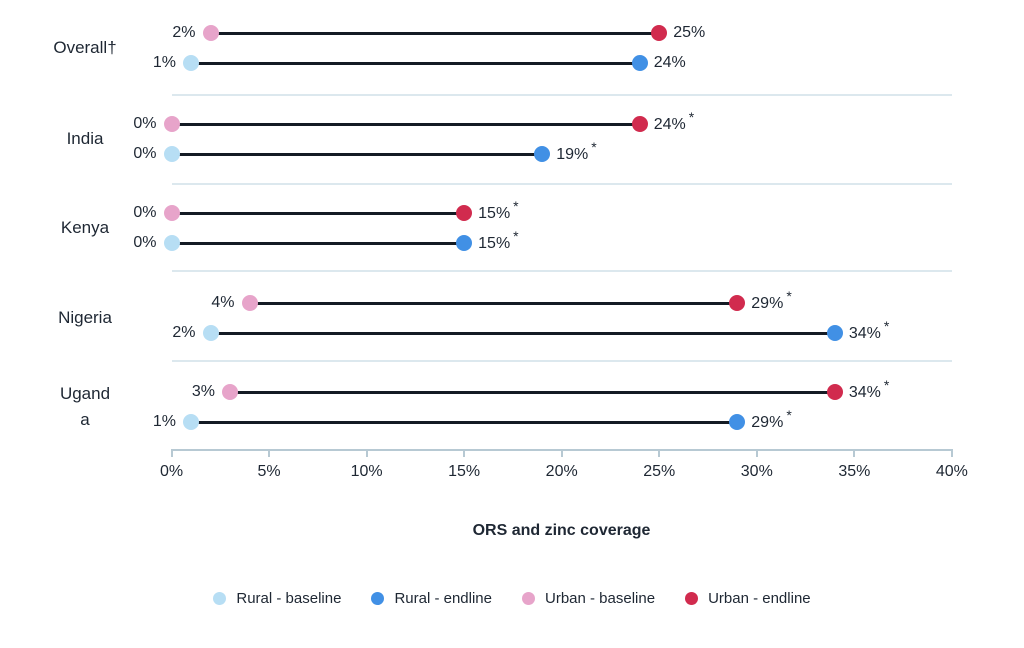 Image resolution: width=1024 pixels, height=648 pixels. Describe the element at coordinates (689, 32) in the screenshot. I see `endline-value-label: 25%` at that location.